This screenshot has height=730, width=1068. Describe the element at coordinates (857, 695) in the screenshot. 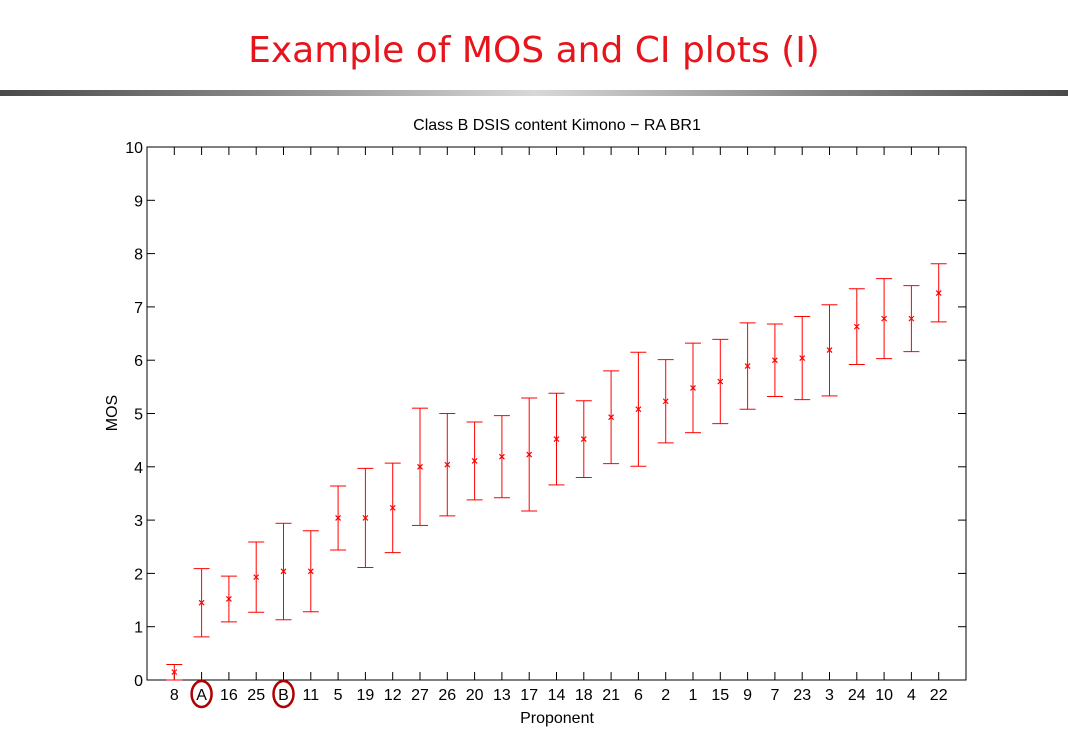

I see `x-tick-label: 24` at that location.